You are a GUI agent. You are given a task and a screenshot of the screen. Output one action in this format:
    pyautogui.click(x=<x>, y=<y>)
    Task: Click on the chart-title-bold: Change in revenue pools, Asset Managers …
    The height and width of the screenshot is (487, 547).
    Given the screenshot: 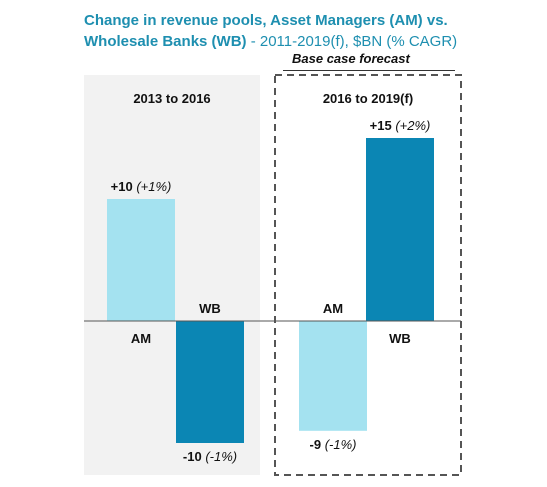 What is the action you would take?
    pyautogui.click(x=266, y=31)
    